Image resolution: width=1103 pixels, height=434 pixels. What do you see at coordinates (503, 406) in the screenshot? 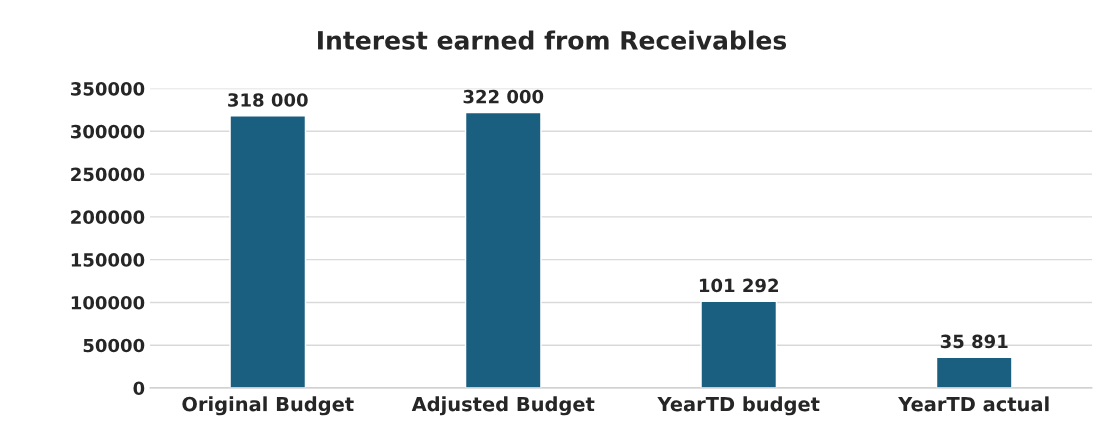
I see `x-tick-label: Adjusted Budget` at bounding box center [503, 406].